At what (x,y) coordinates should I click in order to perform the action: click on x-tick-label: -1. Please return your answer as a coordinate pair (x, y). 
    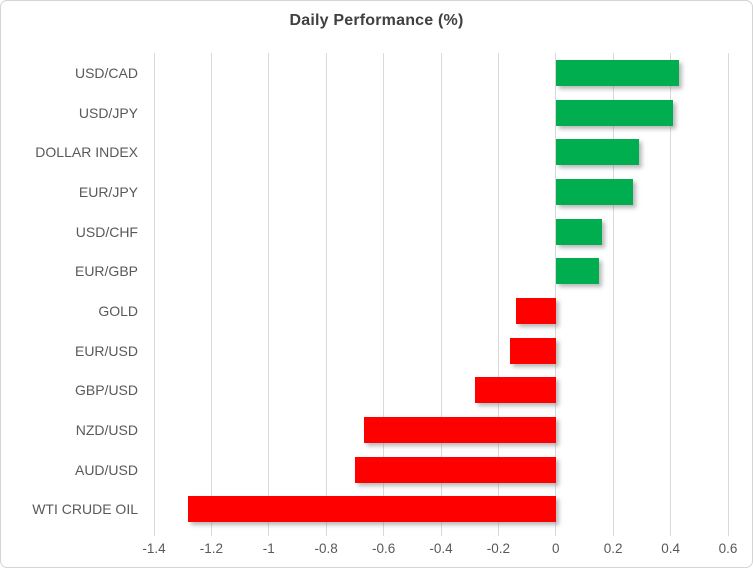
    Looking at the image, I should click on (268, 548).